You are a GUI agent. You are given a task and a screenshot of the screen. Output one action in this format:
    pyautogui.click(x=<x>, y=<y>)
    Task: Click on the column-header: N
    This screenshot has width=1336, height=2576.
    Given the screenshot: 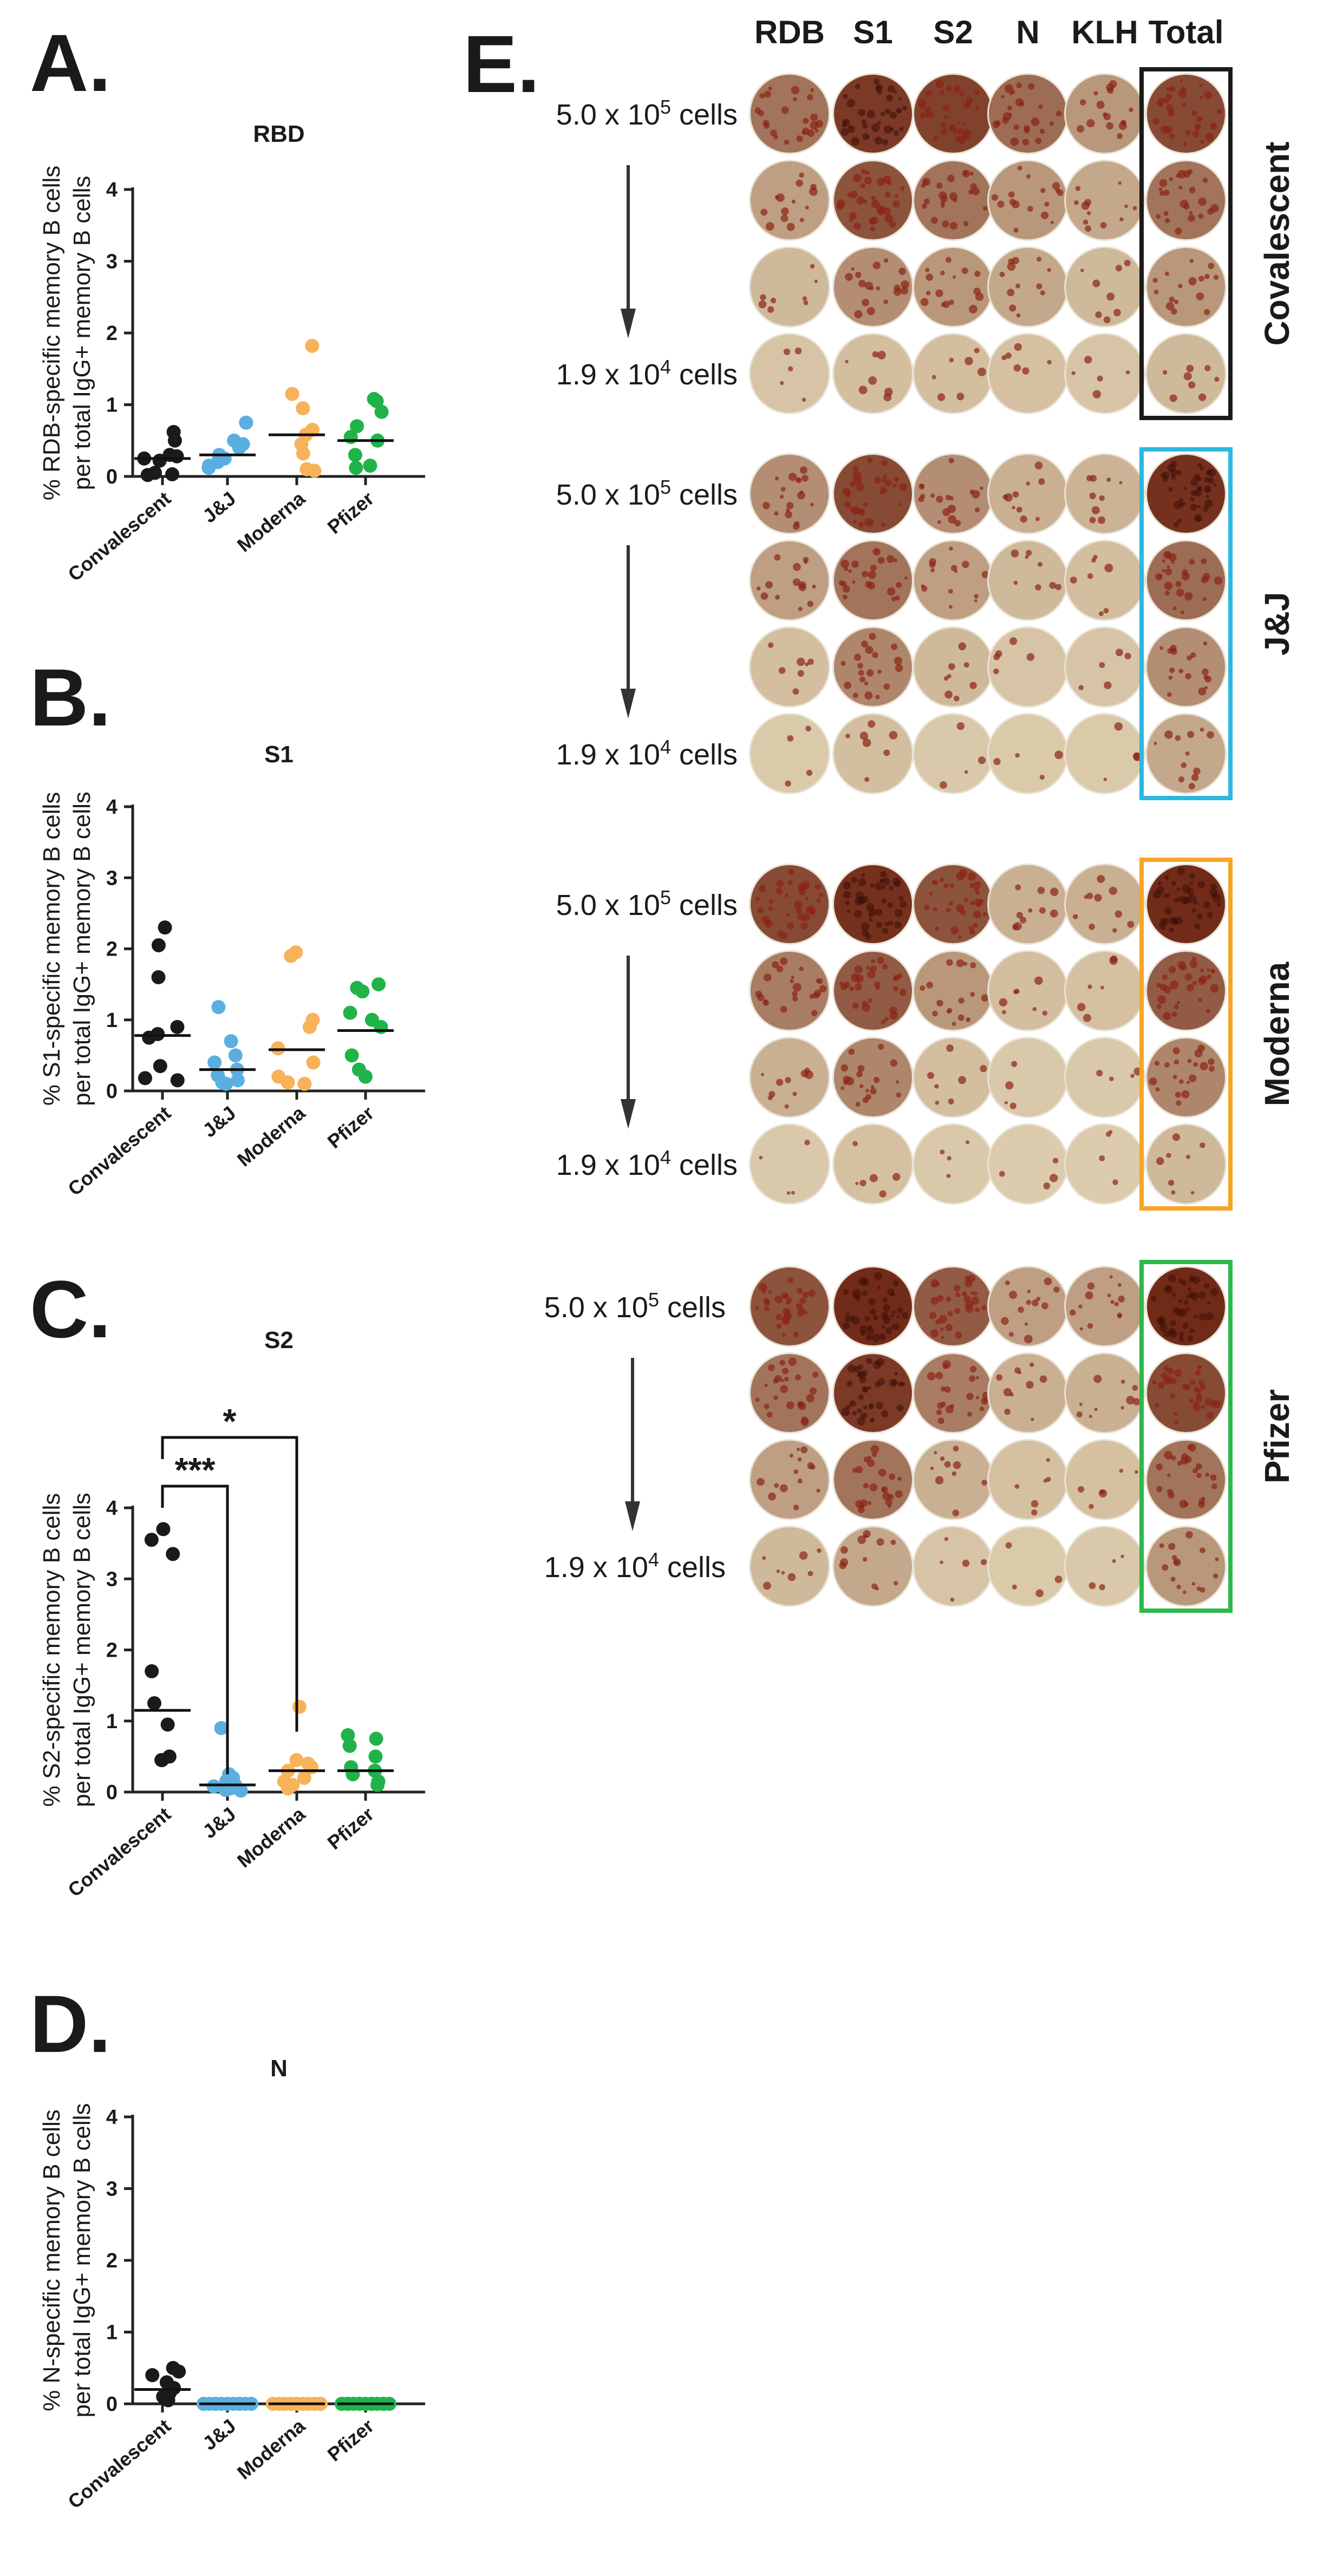 What is the action you would take?
    pyautogui.click(x=1027, y=32)
    